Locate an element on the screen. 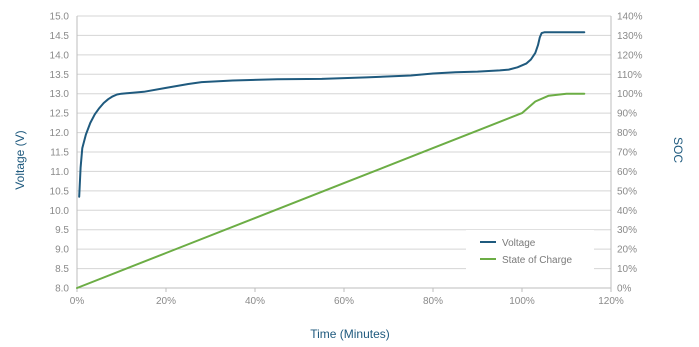 The height and width of the screenshot is (347, 699). y-left-tick-label: 14.0 is located at coordinates (60, 55).